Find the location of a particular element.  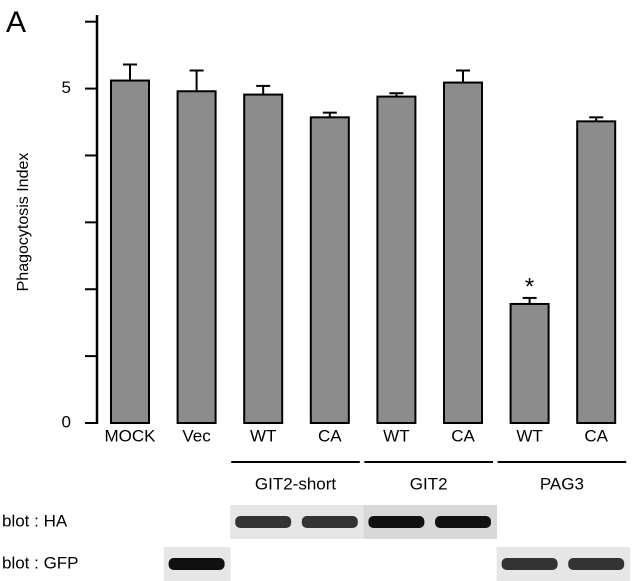

y-tick-label: 5 is located at coordinates (66, 87).